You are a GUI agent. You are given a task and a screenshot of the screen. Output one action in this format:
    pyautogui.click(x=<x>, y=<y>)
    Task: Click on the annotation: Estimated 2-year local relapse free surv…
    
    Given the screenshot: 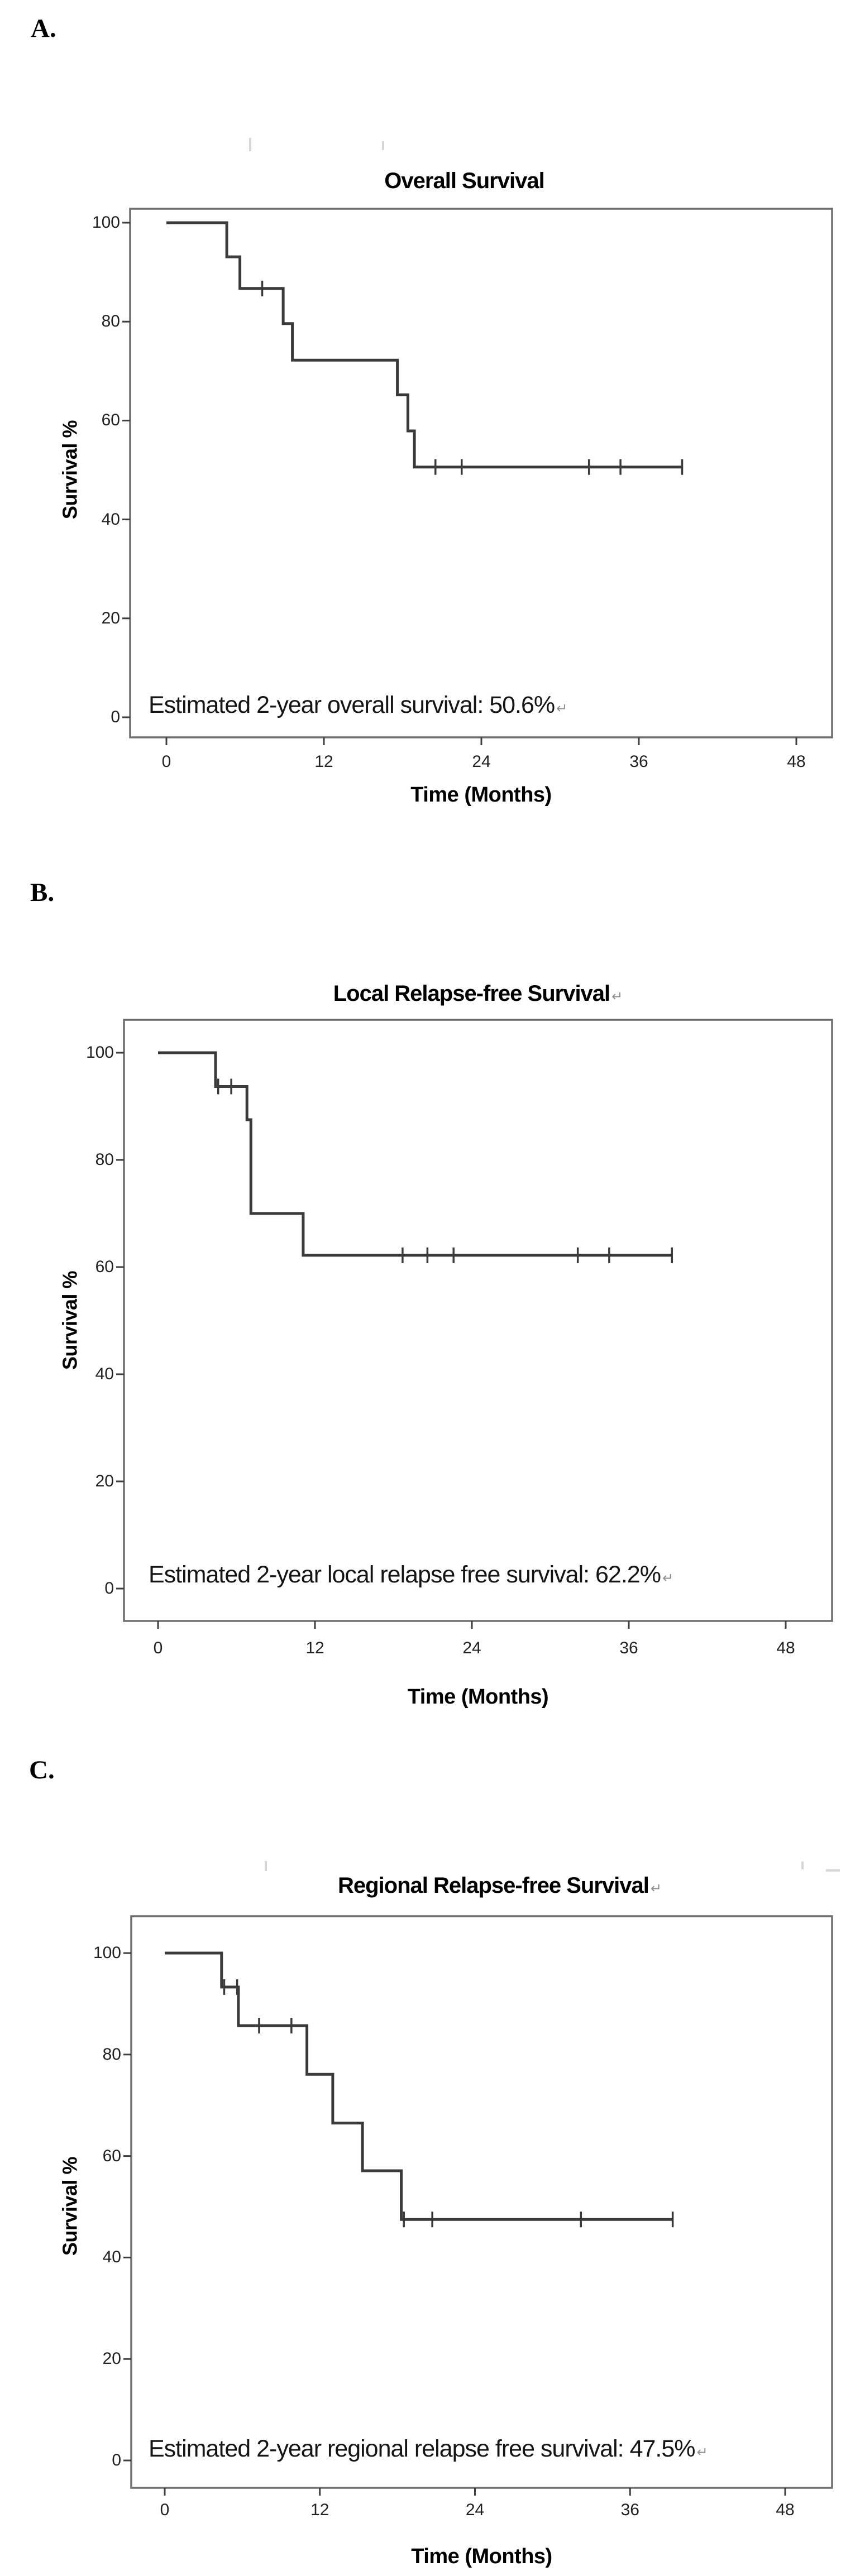 What is the action you would take?
    pyautogui.click(x=411, y=1574)
    